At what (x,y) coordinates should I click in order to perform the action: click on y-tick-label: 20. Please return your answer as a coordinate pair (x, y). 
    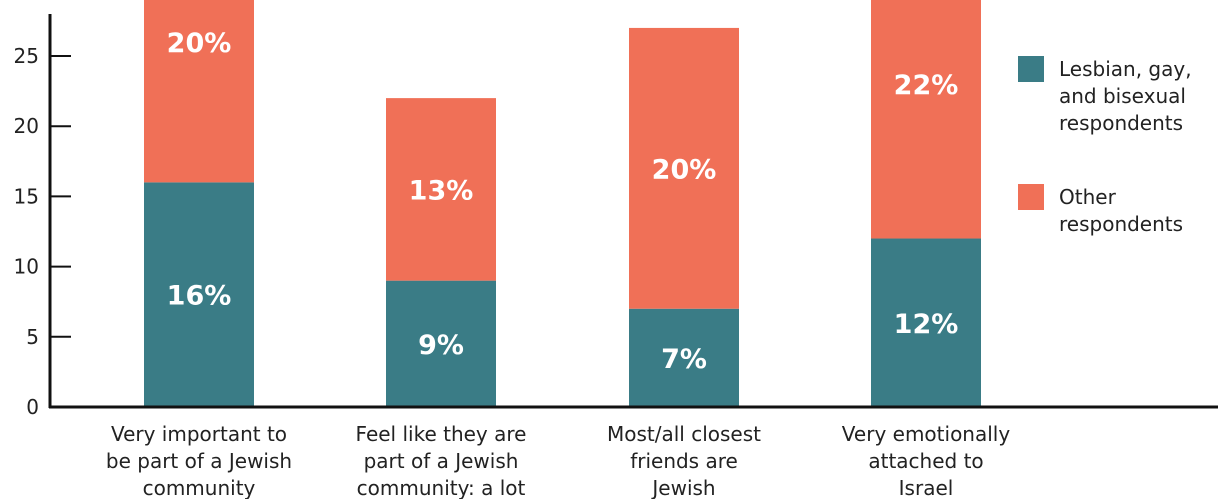
    Looking at the image, I should click on (26, 126).